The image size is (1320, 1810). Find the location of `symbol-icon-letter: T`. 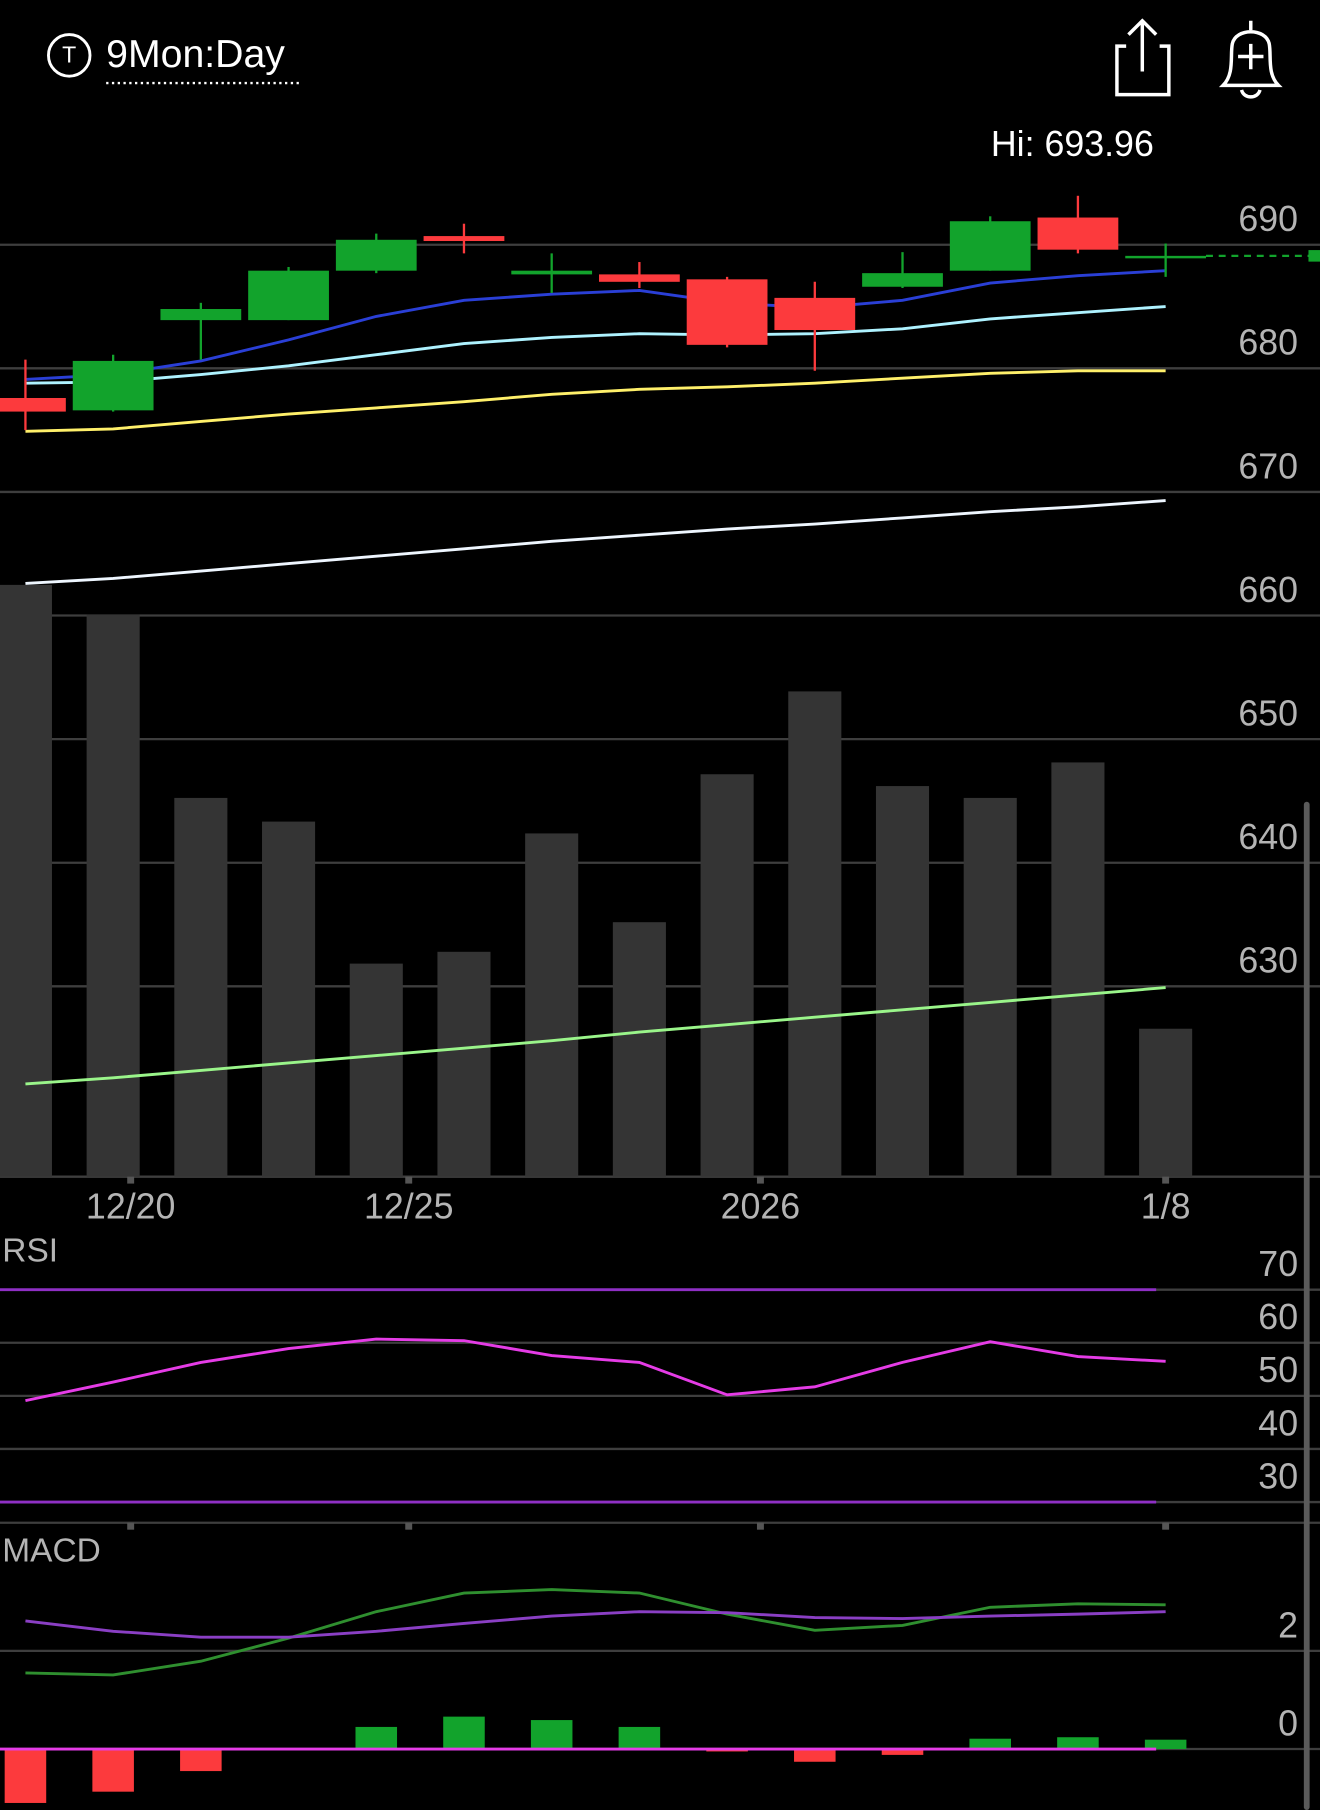

symbol-icon-letter: T is located at coordinates (69, 55).